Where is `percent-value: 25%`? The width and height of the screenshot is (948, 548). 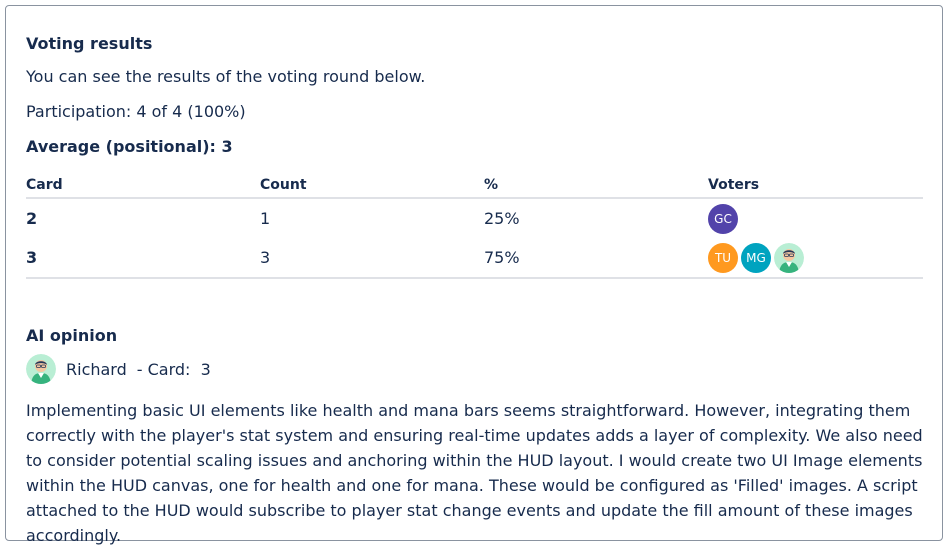 percent-value: 25% is located at coordinates (502, 218).